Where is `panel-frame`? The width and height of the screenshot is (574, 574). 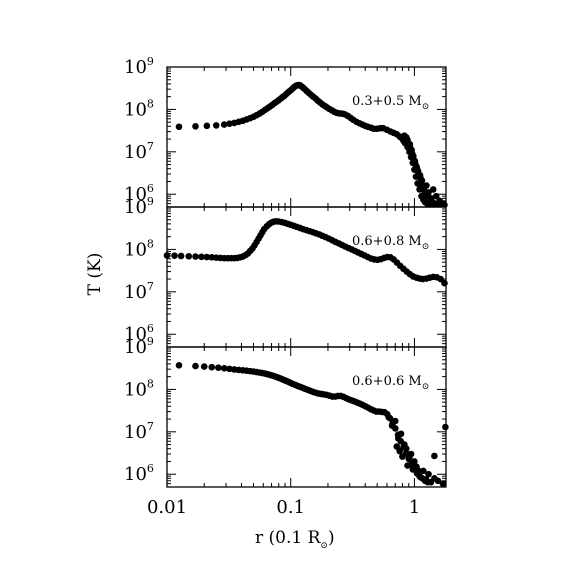
panel-frame is located at coordinates (306, 417).